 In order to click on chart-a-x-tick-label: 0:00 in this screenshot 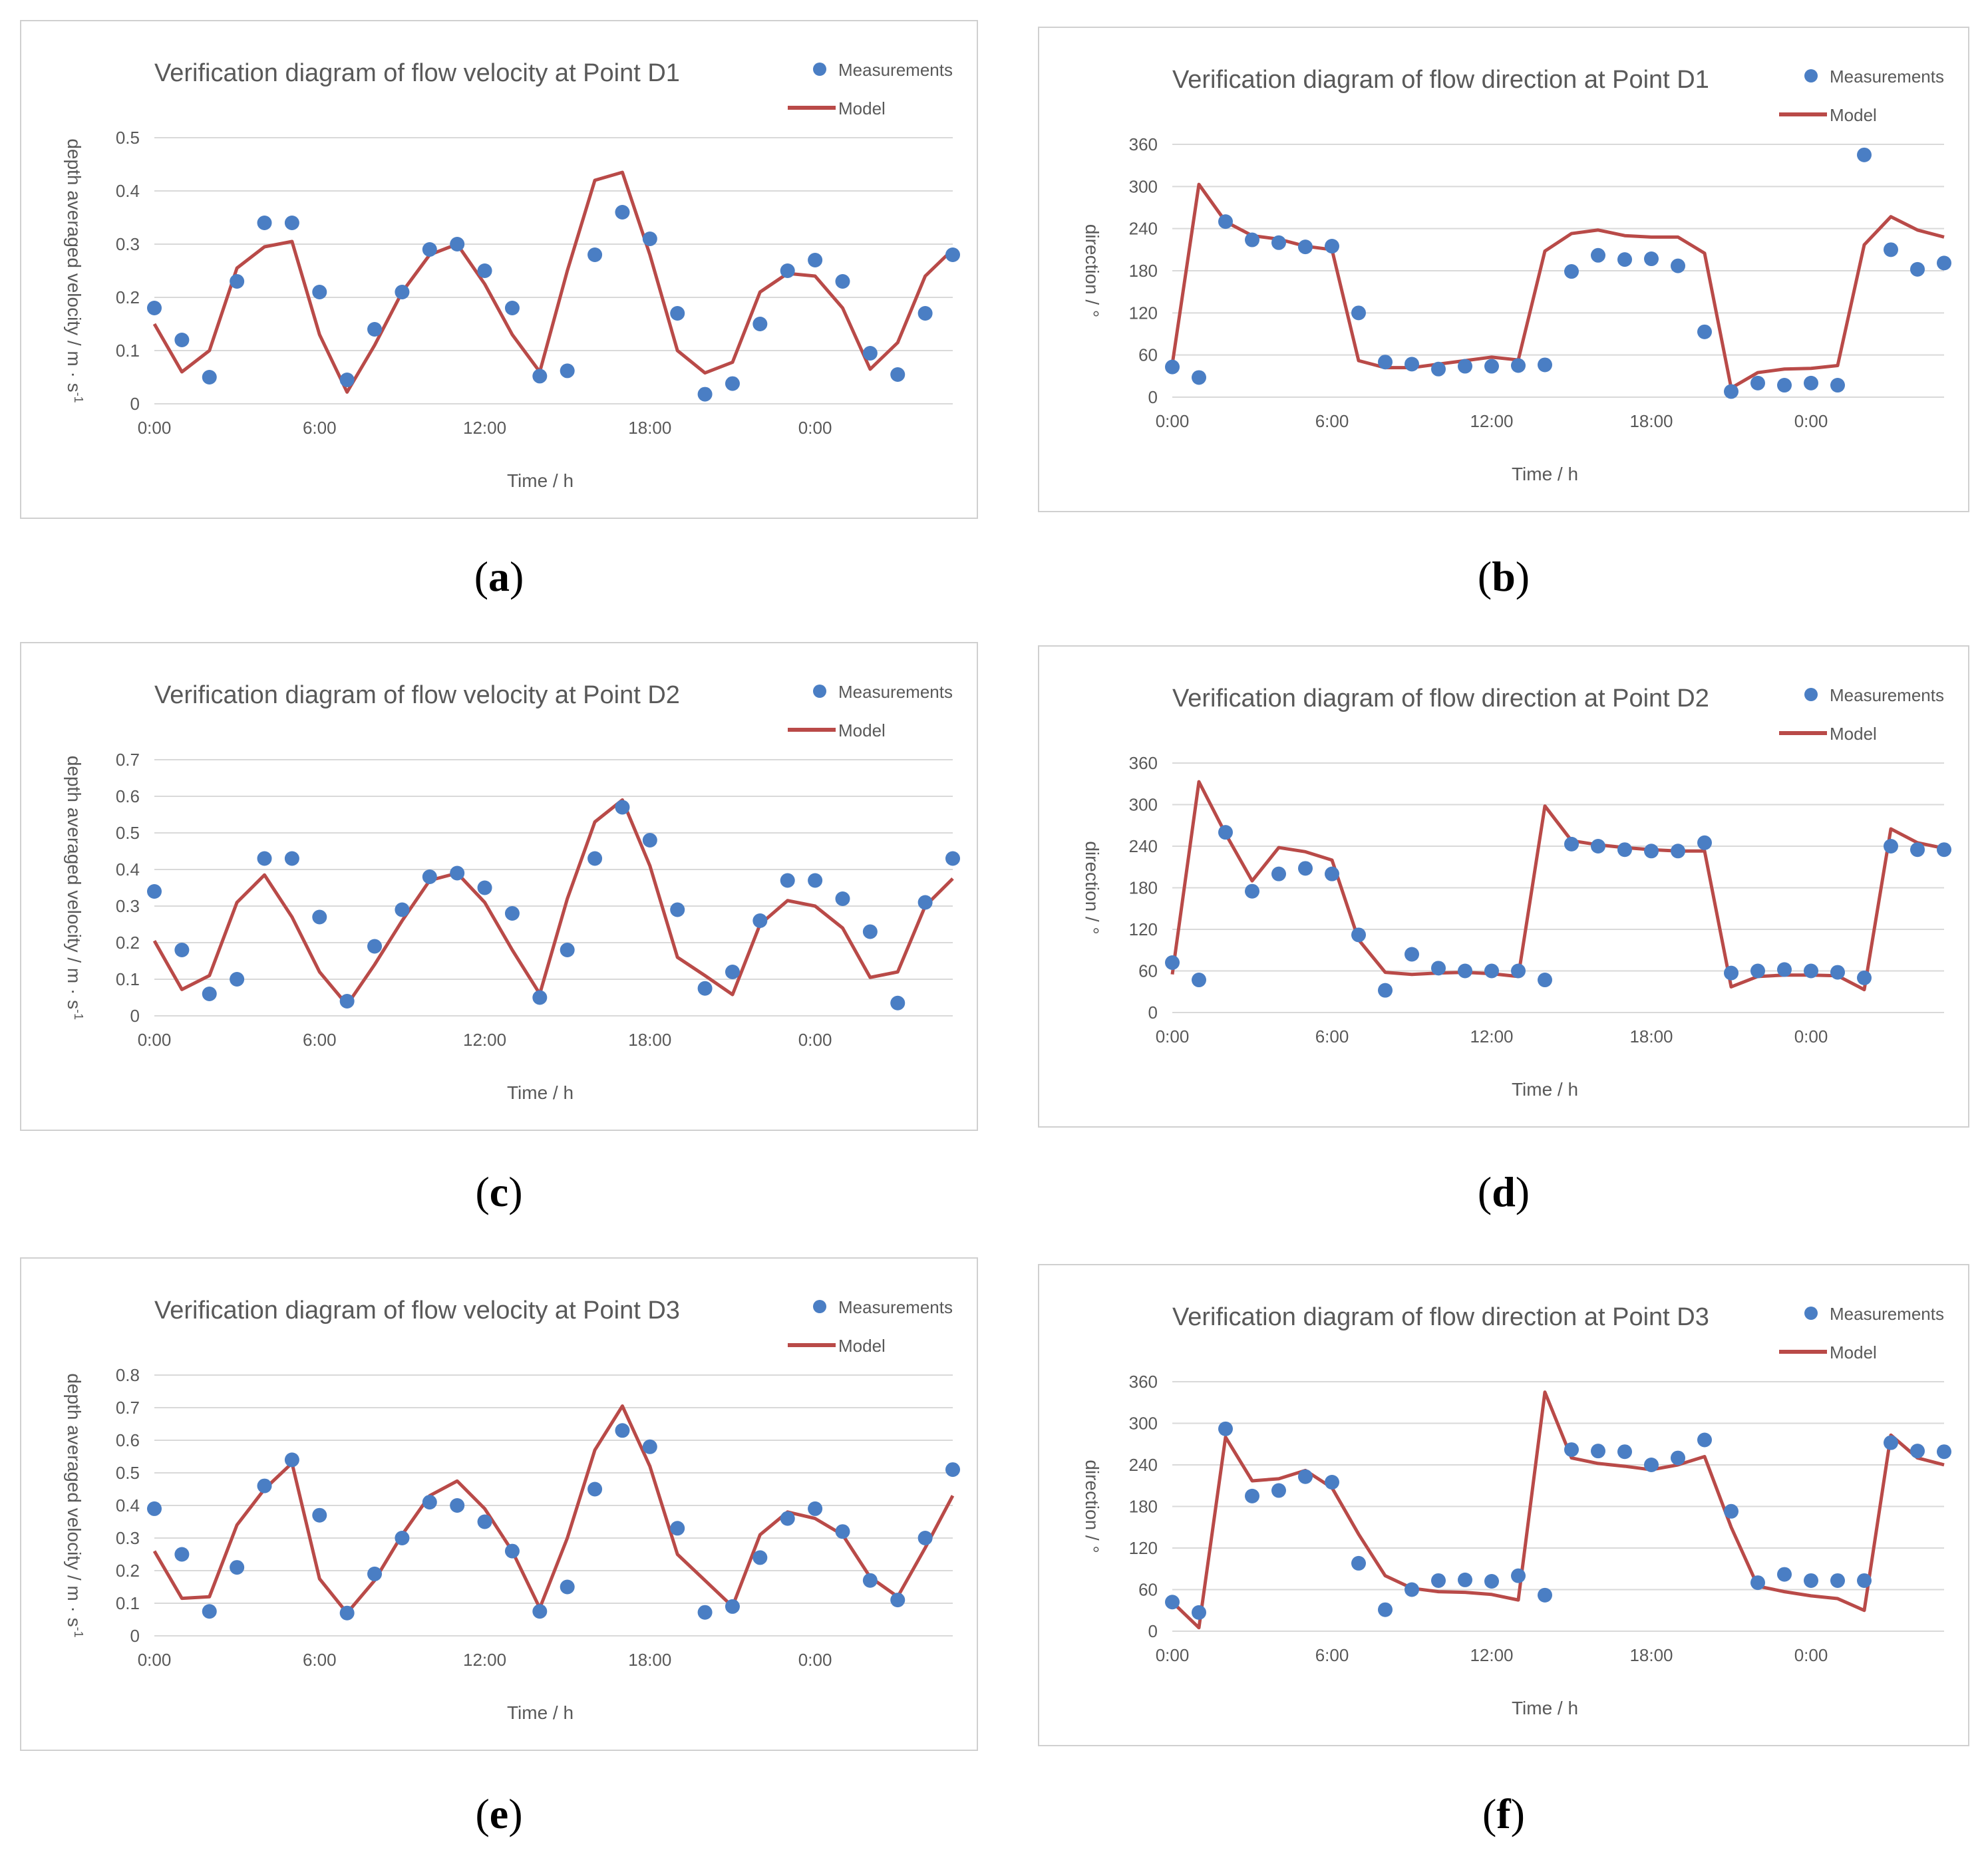, I will do `click(155, 428)`.